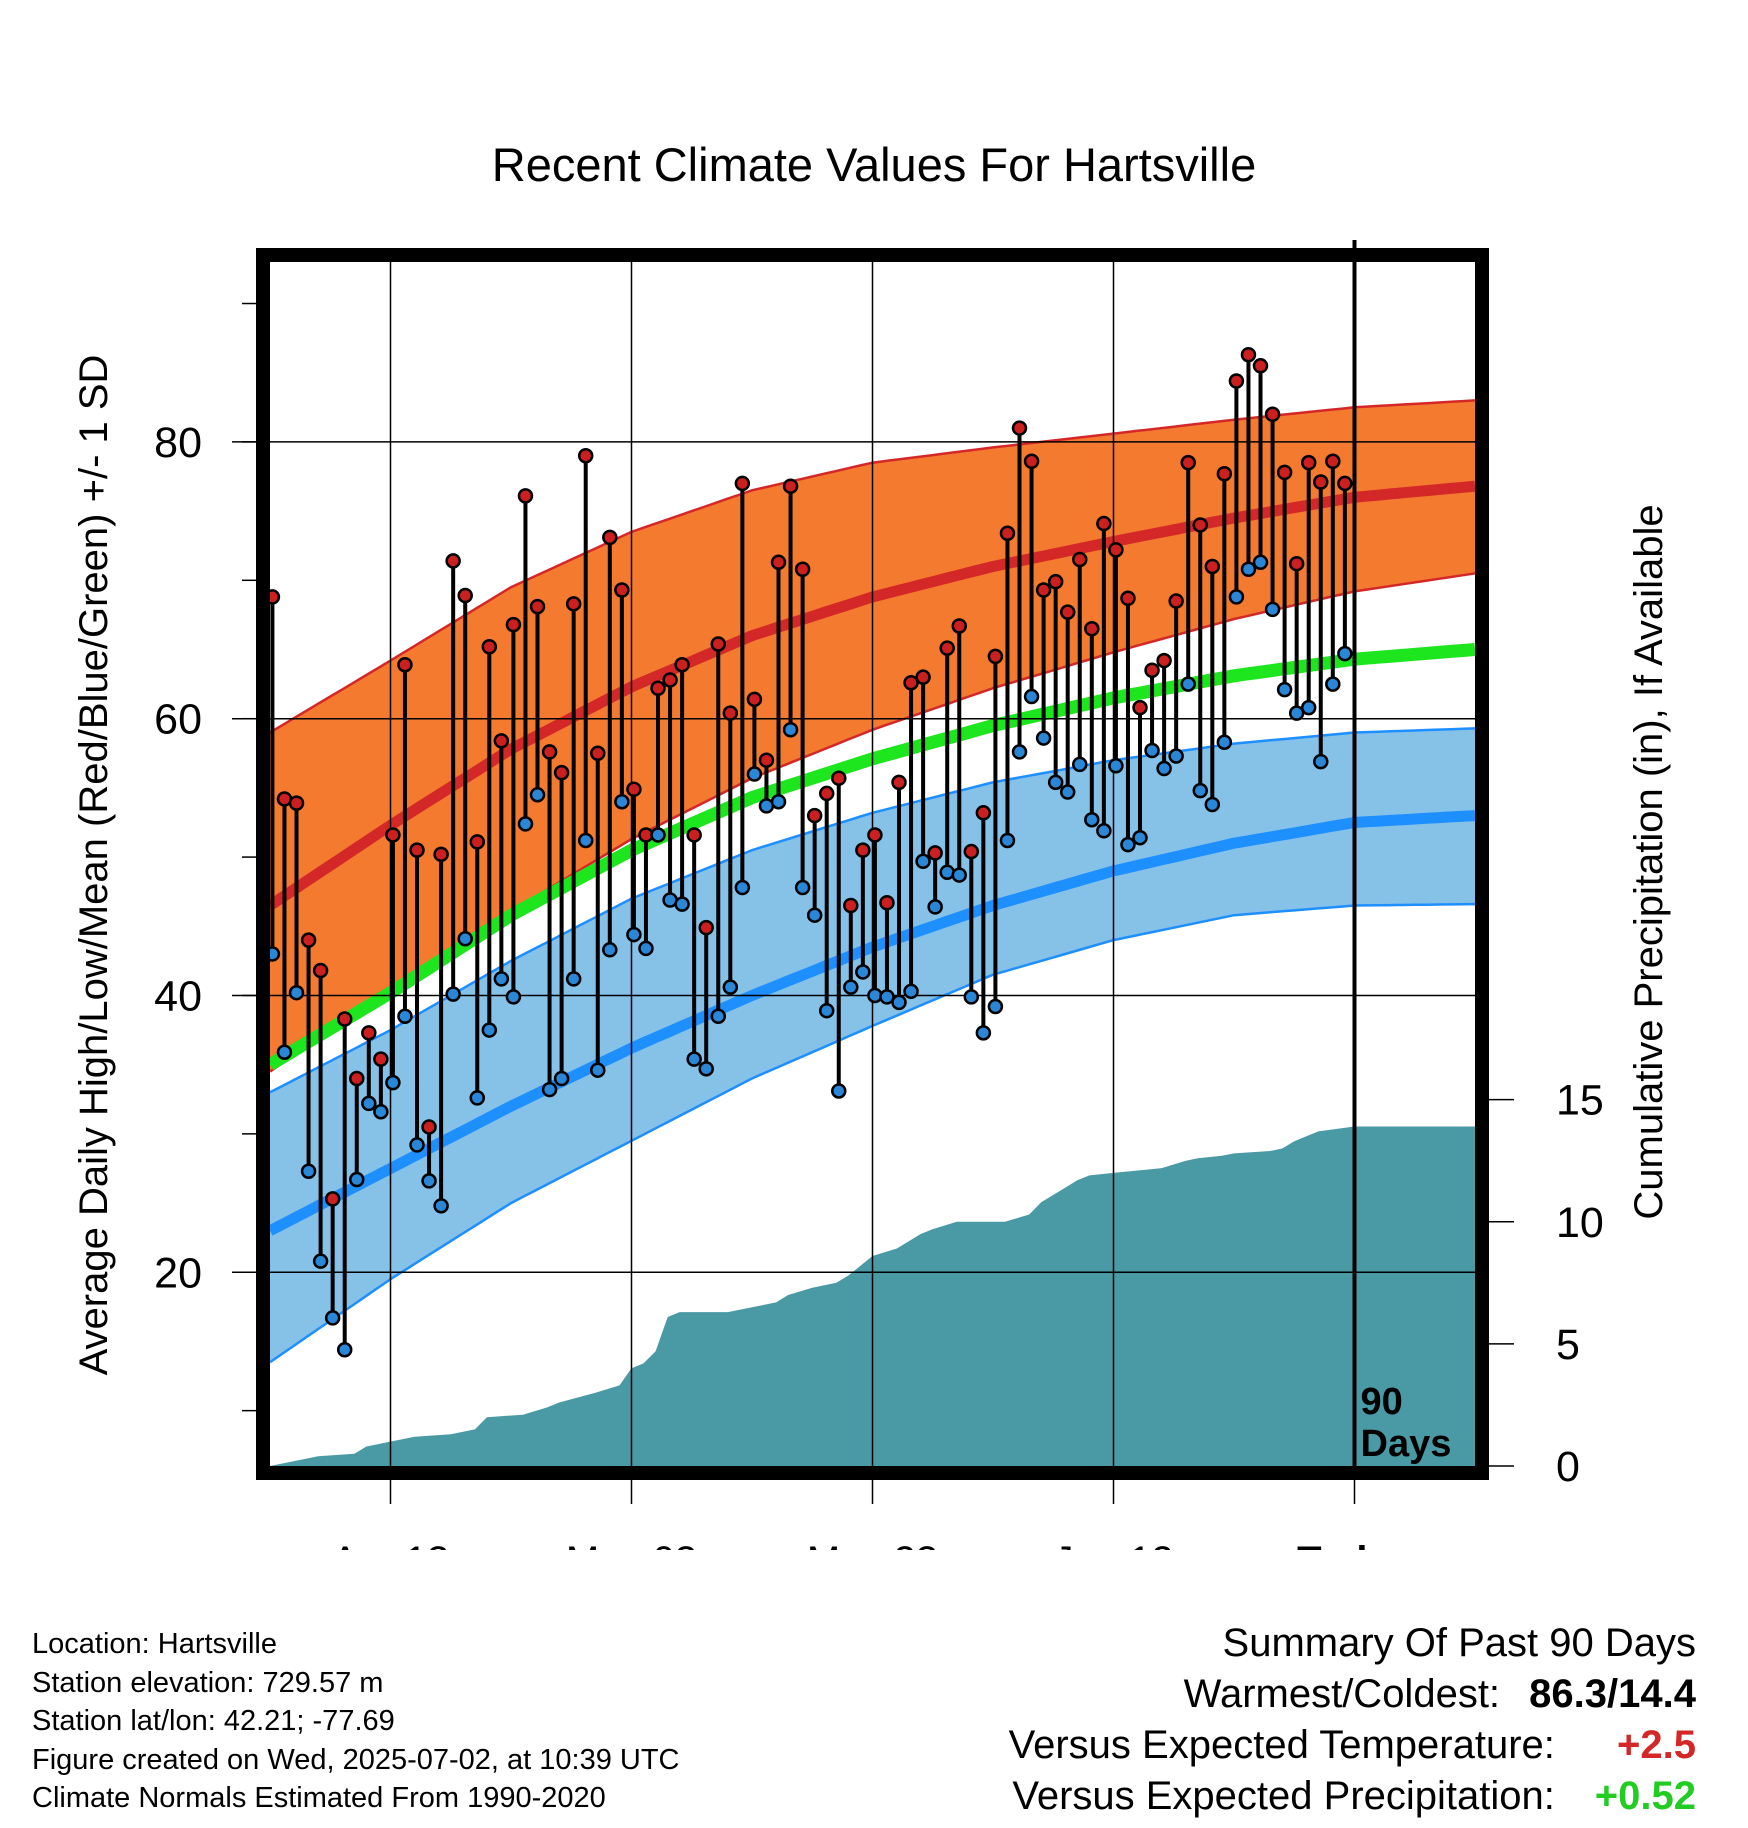 This screenshot has width=1748, height=1828. What do you see at coordinates (1580, 1101) in the screenshot?
I see `y-right-tick-label: 15` at bounding box center [1580, 1101].